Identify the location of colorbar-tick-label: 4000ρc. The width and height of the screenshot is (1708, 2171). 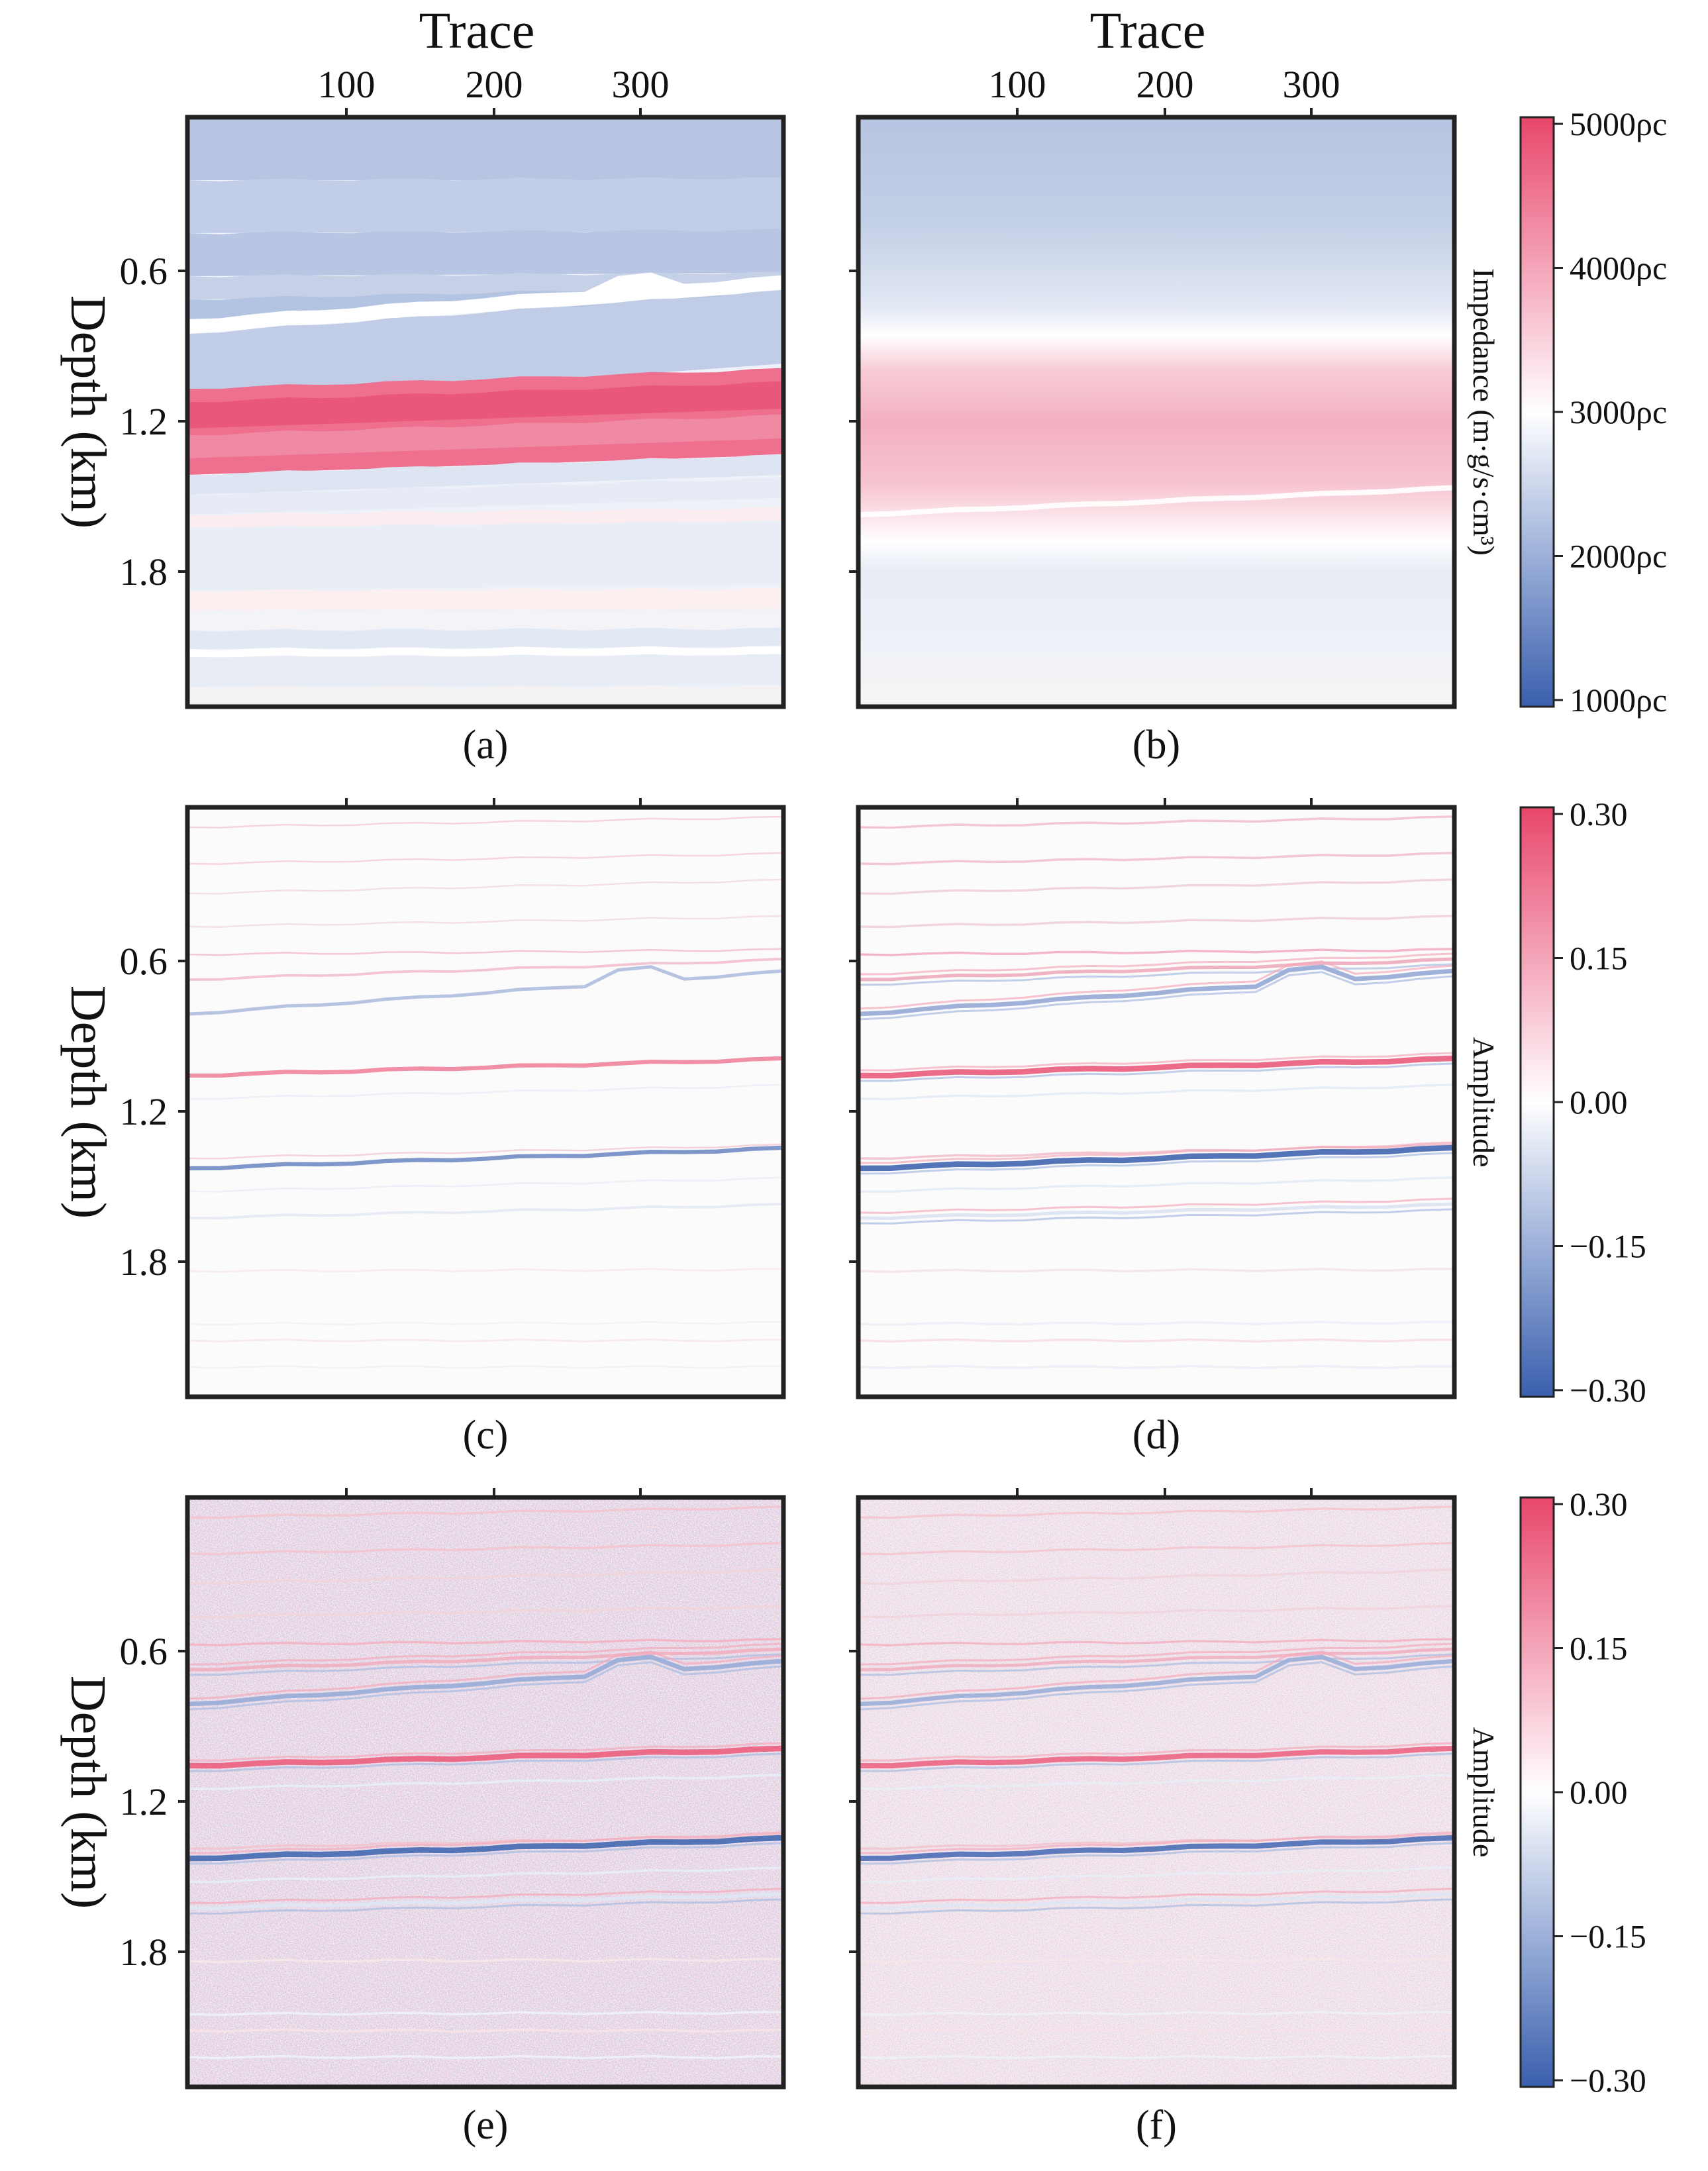
(1618, 268).